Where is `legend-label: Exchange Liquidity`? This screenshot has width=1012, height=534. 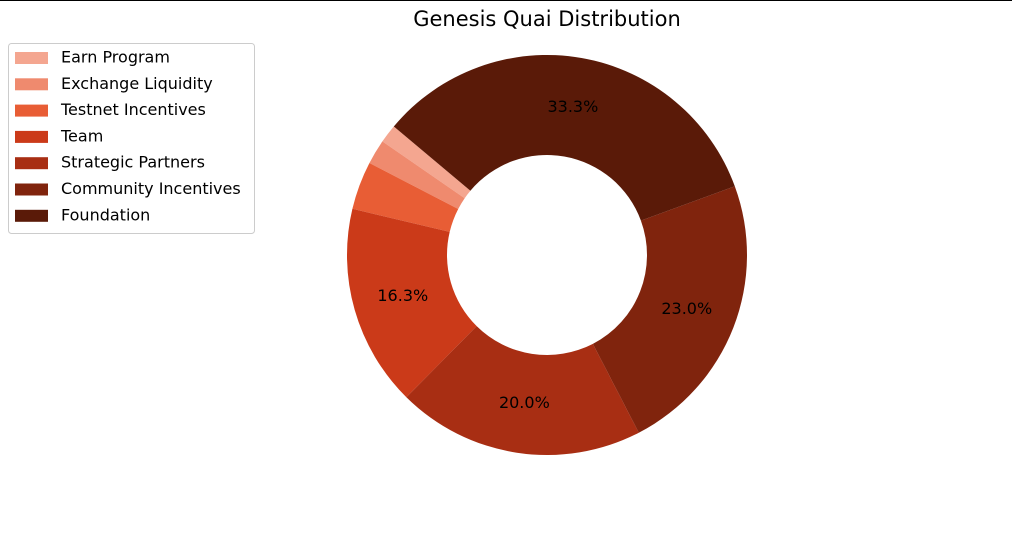 legend-label: Exchange Liquidity is located at coordinates (137, 83).